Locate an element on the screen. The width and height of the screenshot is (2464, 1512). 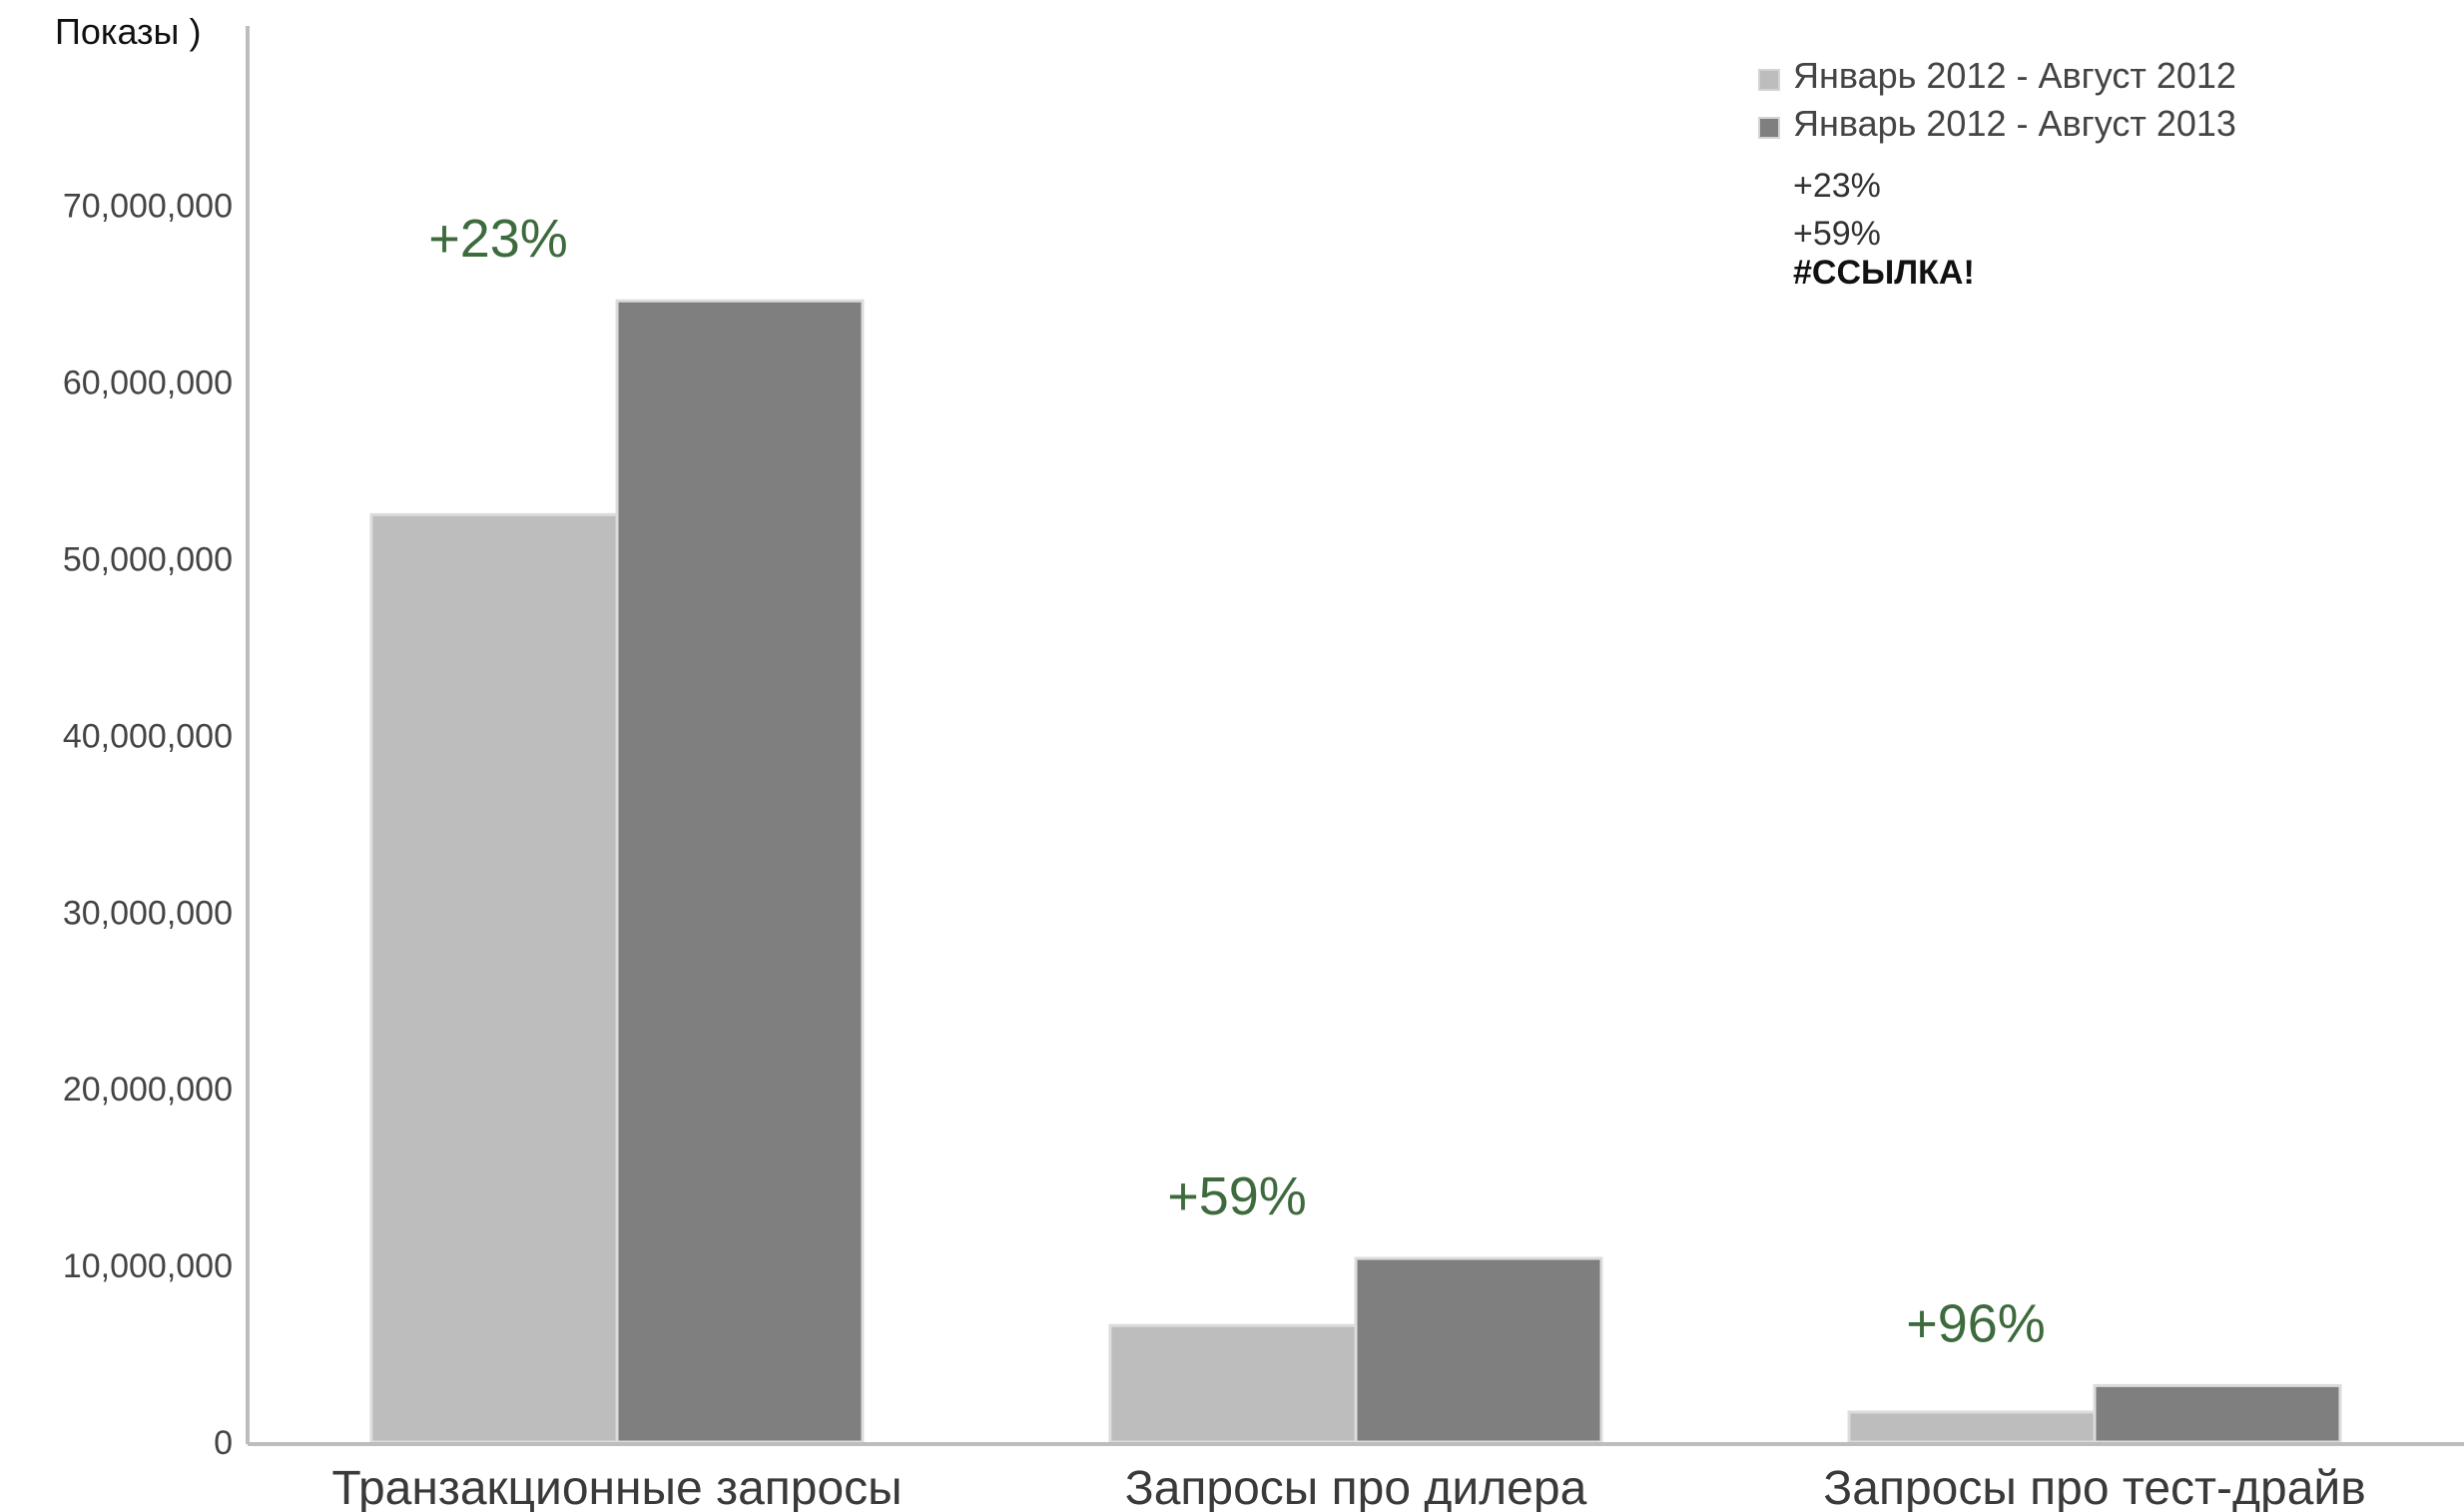
category-label: Запросы про тест-драйв is located at coordinates (2094, 1487).